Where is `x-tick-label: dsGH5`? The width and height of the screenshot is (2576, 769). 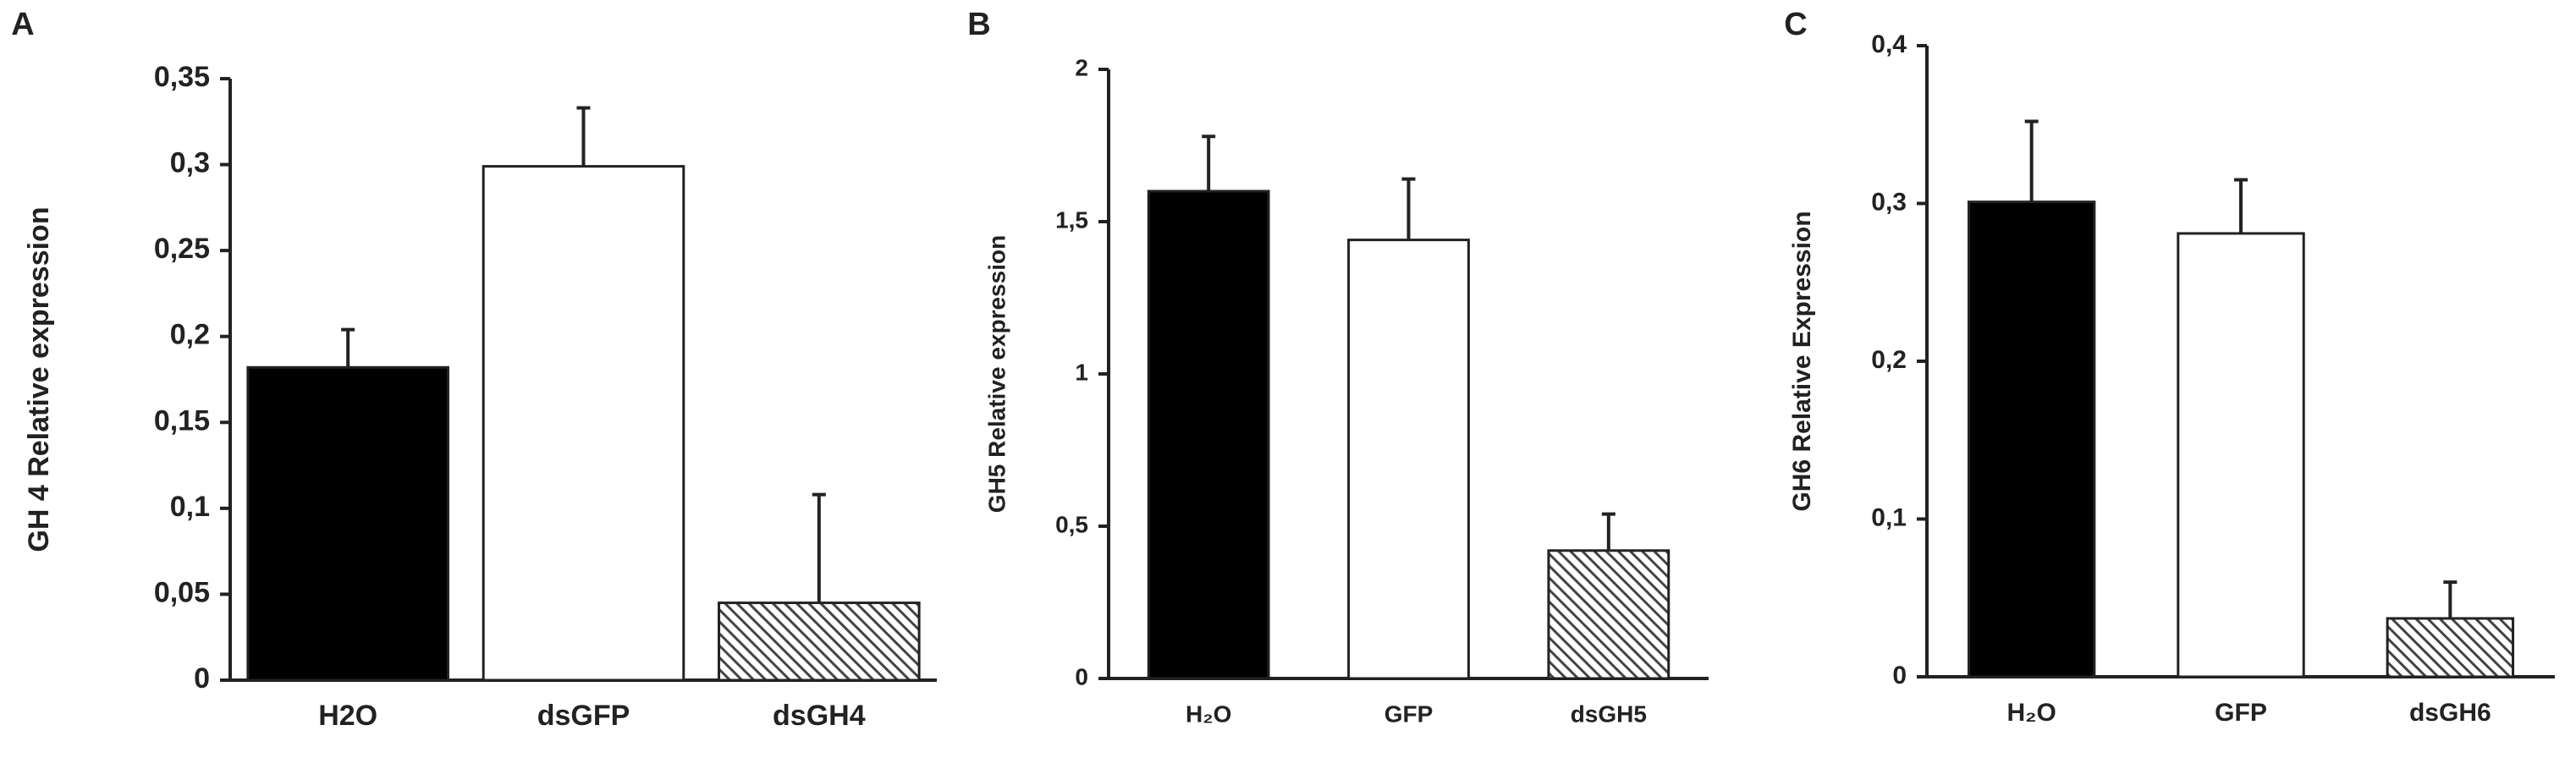
x-tick-label: dsGH5 is located at coordinates (1609, 713).